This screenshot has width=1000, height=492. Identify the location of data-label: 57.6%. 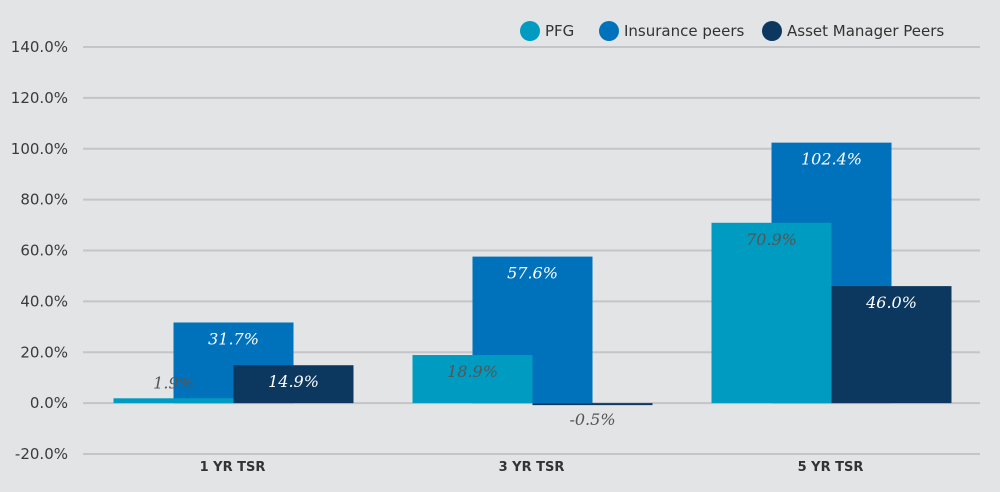
(532, 273).